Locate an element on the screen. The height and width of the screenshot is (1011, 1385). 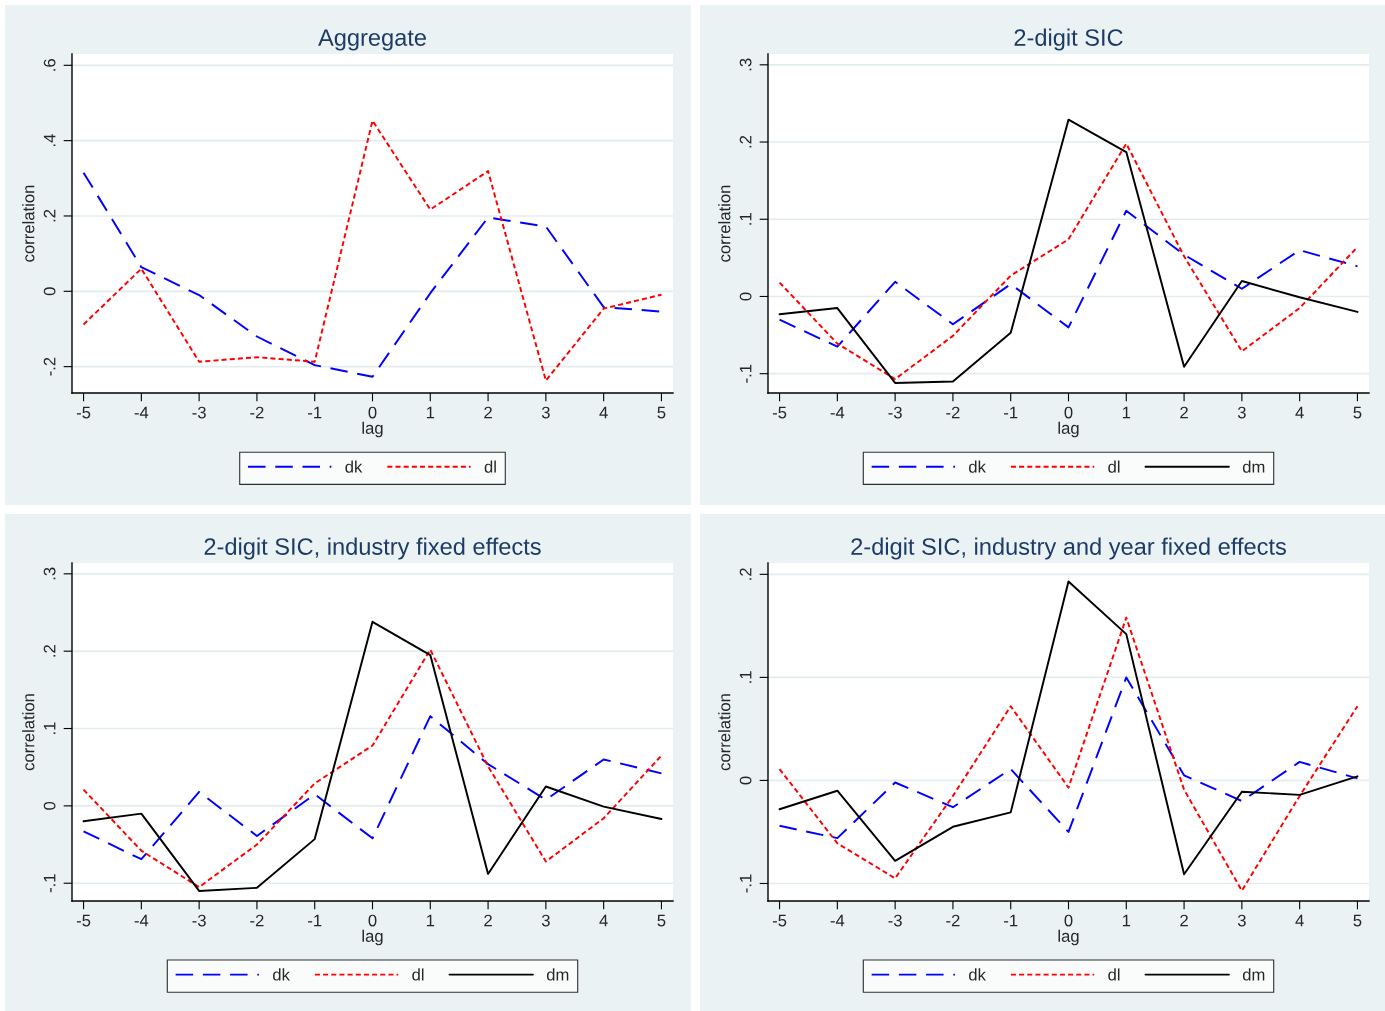
chart-title: 2-digit SIC, industry fixed effects is located at coordinates (372, 548).